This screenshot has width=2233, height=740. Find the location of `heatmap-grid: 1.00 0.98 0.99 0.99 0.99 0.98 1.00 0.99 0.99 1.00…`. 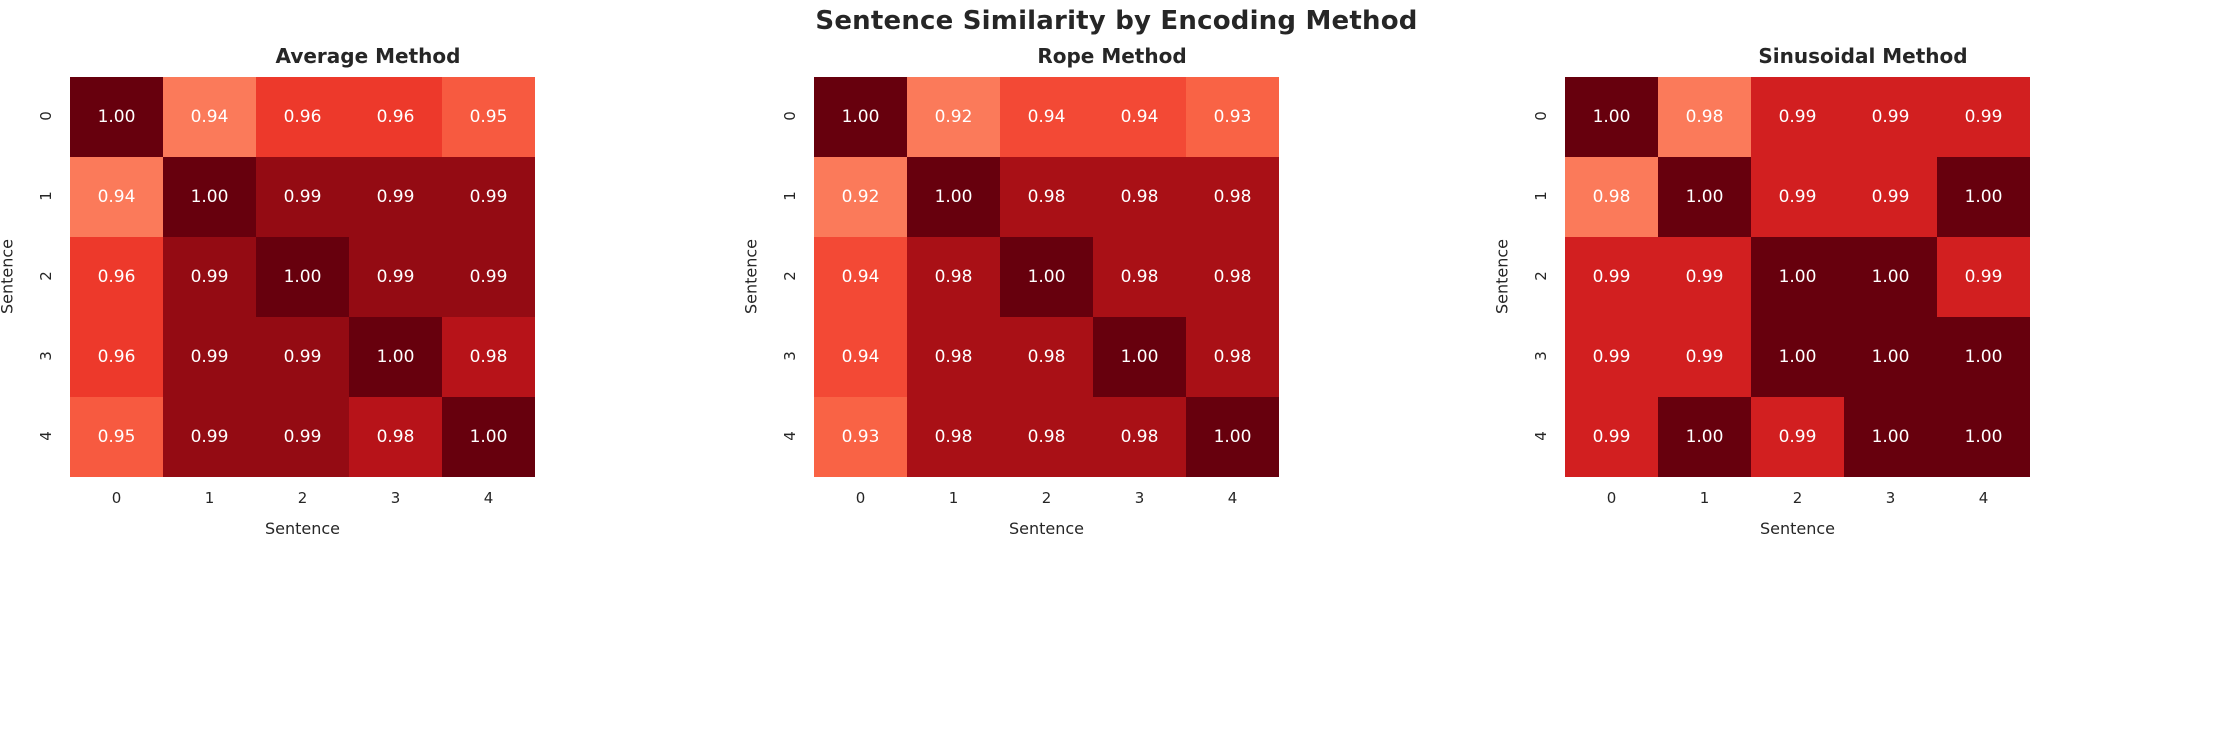

heatmap-grid: 1.00 0.98 0.99 0.99 0.99 0.98 1.00 0.99 0.99 1.00… is located at coordinates (1797, 277).